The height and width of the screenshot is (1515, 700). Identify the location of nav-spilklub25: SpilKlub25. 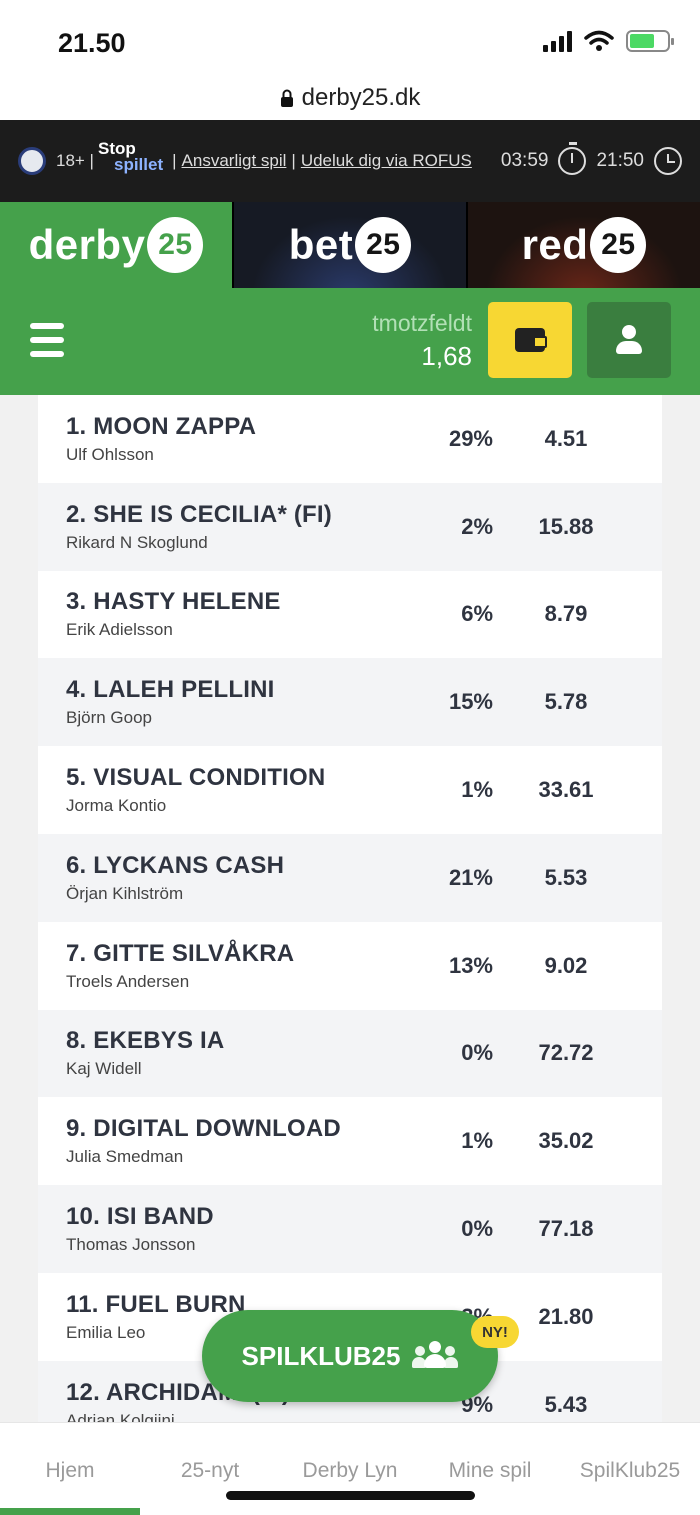
(630, 1470).